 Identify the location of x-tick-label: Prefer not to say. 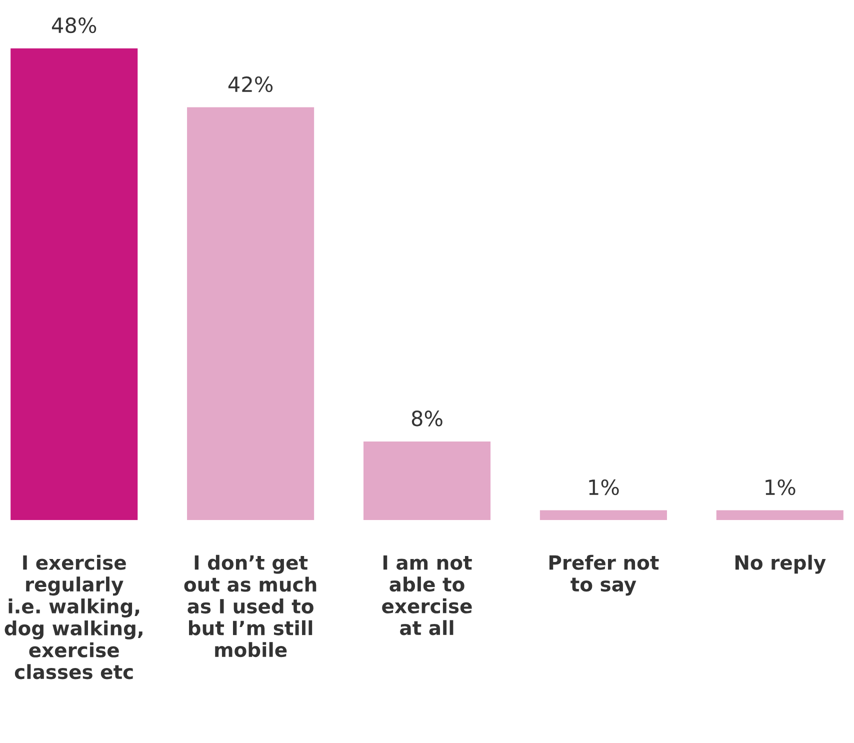
(604, 575).